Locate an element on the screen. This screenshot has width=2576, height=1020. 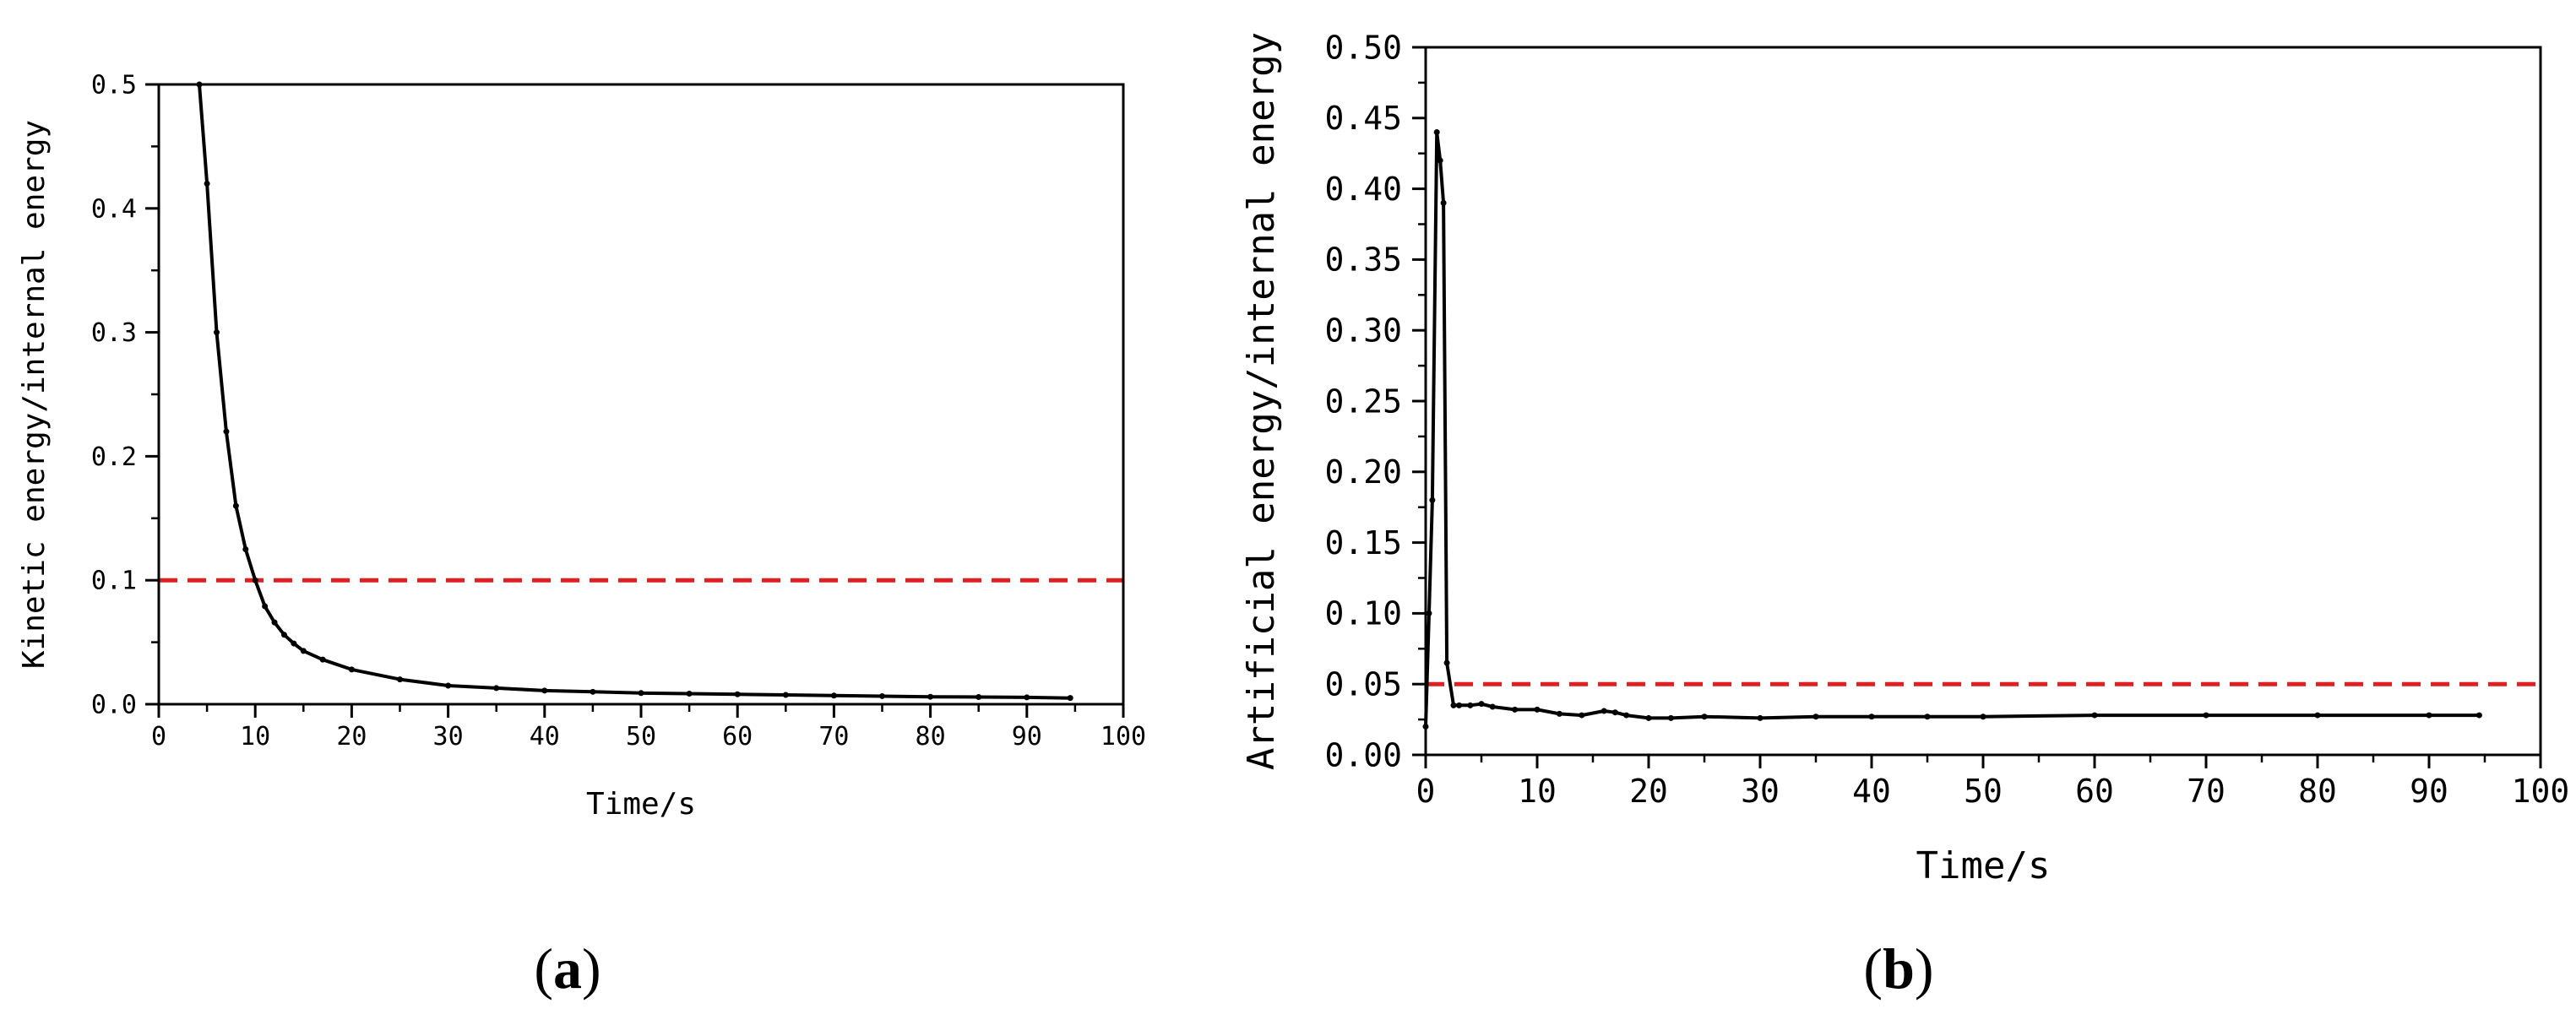
panel-a-caption-close-paren: ) is located at coordinates (591, 968).